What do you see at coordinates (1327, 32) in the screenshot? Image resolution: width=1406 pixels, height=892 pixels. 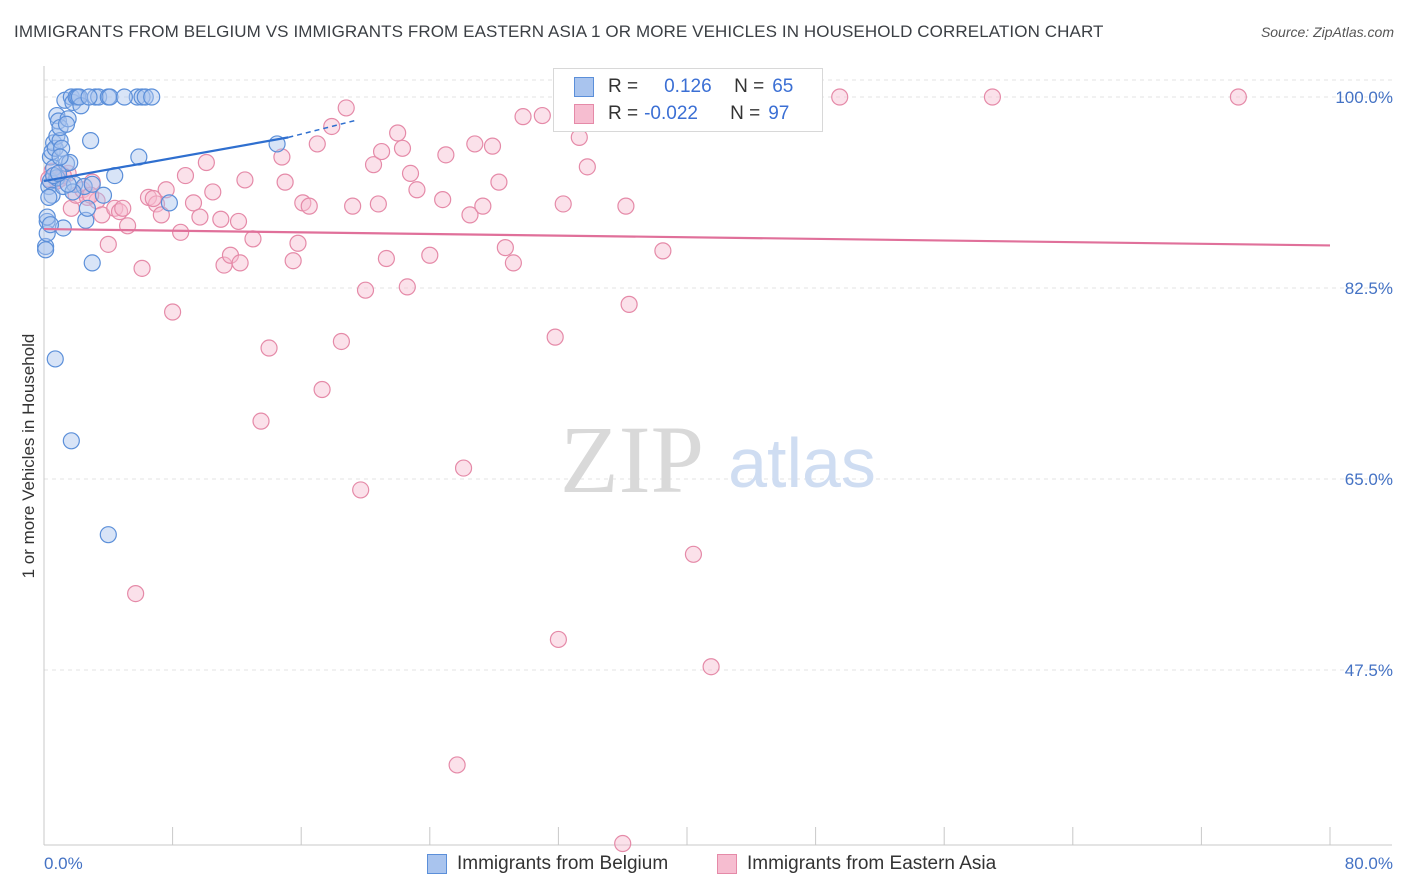 I see `source-label: Source: ZipAtlas.com` at bounding box center [1327, 32].